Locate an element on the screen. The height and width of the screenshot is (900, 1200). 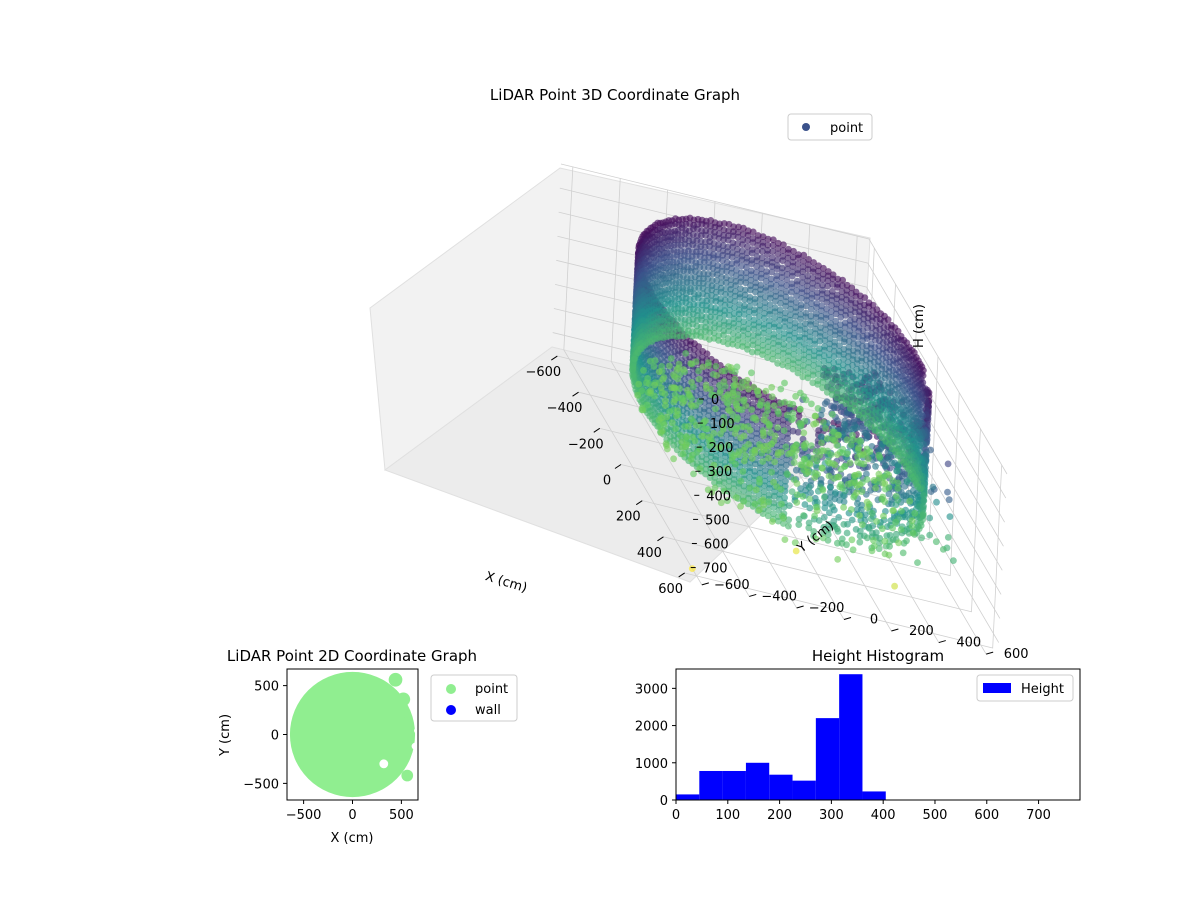
z-tick-label-3d: 300 is located at coordinates (719, 472).